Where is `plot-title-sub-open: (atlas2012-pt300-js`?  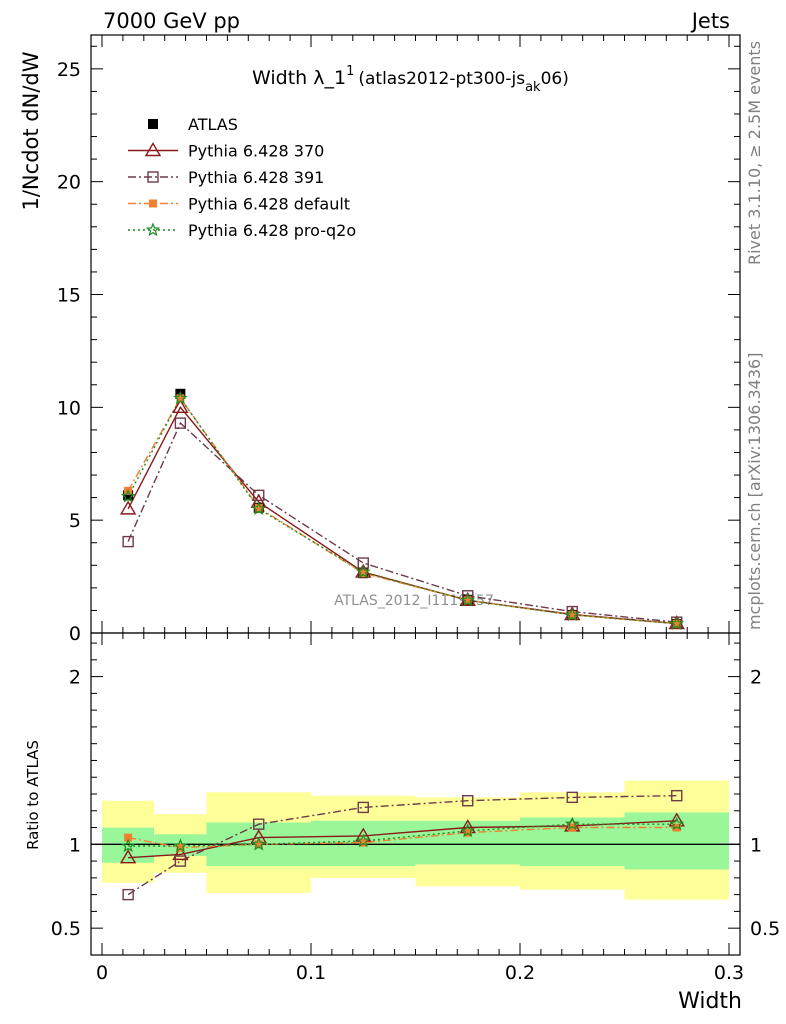
plot-title-sub-open: (atlas2012-pt300-js is located at coordinates (441, 79).